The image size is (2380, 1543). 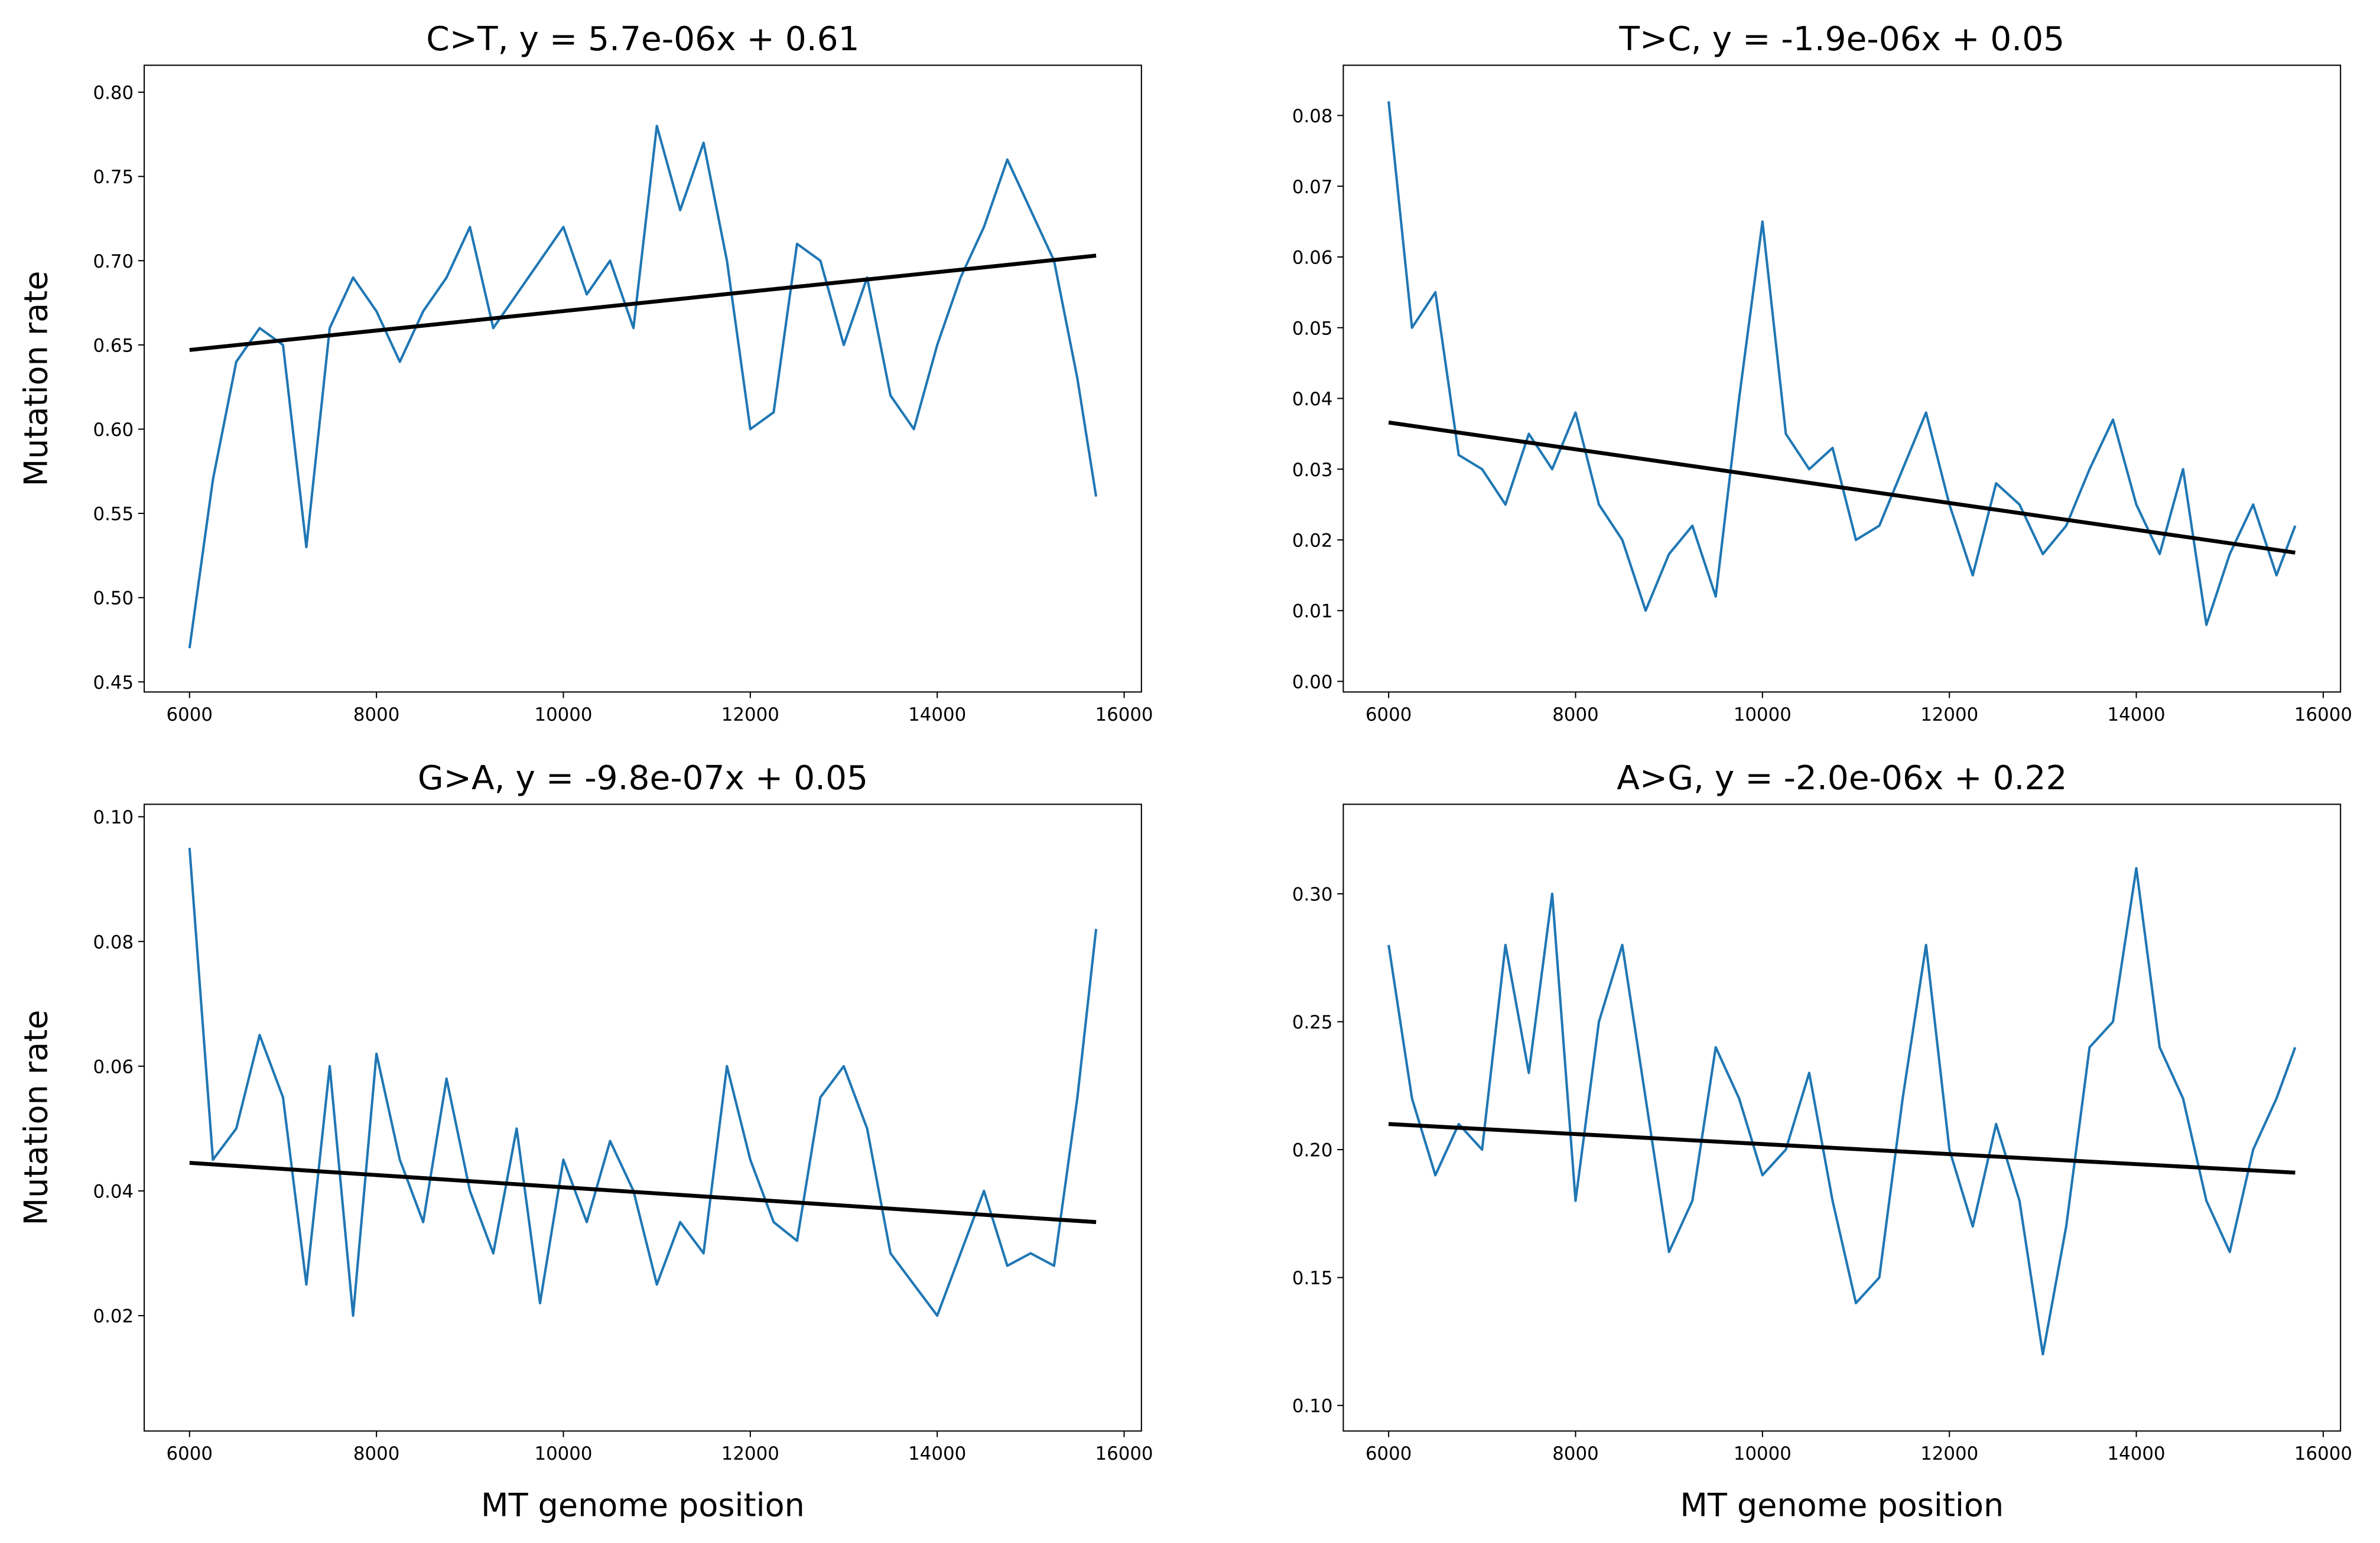 What do you see at coordinates (1313, 682) in the screenshot?
I see `y-tick-label: 0.00` at bounding box center [1313, 682].